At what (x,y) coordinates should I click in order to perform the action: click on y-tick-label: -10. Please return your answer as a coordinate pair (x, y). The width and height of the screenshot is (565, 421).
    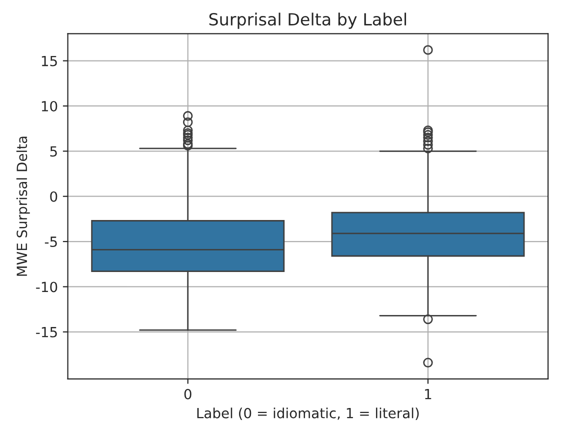
    Looking at the image, I should click on (47, 287).